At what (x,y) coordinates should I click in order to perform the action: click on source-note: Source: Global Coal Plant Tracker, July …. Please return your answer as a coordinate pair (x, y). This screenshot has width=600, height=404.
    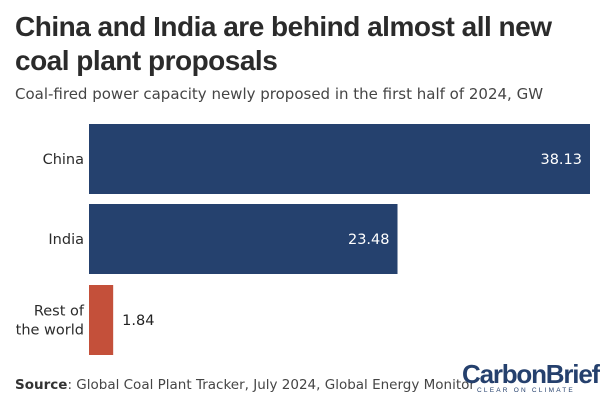
    Looking at the image, I should click on (245, 385).